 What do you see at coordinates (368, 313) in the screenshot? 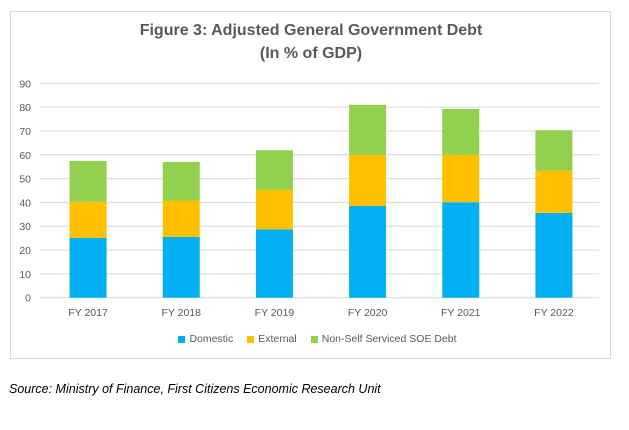
I see `x-tick-label: FY 2020` at bounding box center [368, 313].